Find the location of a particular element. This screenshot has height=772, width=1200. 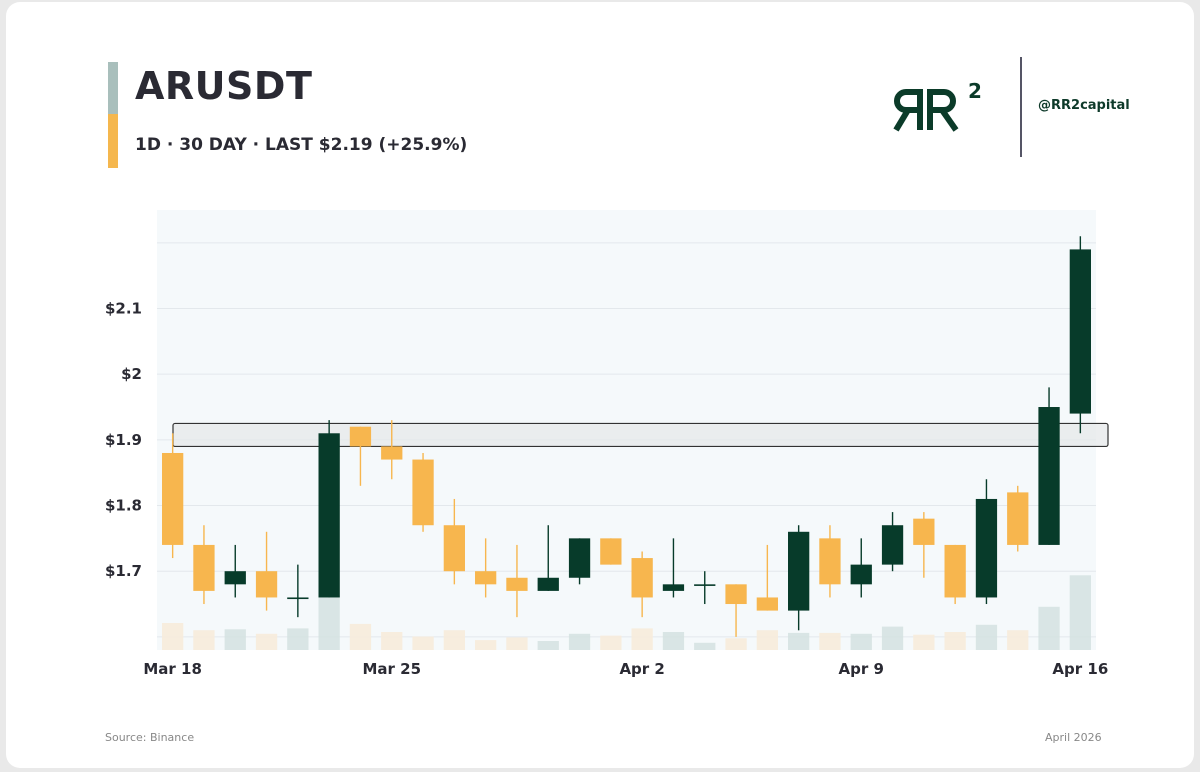

date-note: April 2026 is located at coordinates (1073, 737).